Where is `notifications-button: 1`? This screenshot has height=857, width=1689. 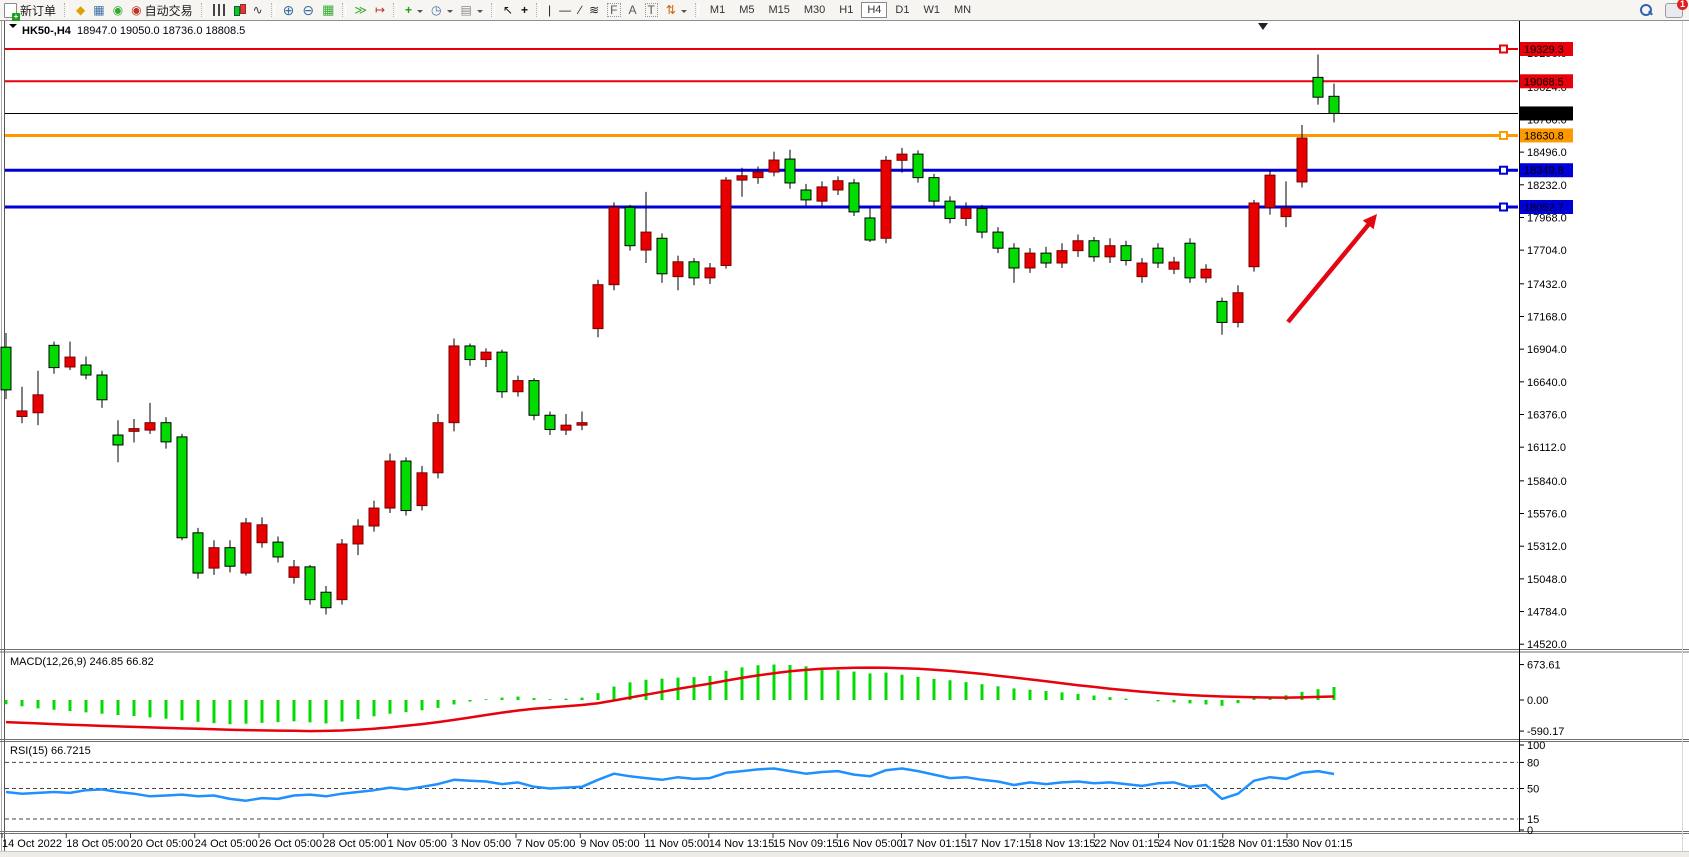
notifications-button: 1 is located at coordinates (1676, 9).